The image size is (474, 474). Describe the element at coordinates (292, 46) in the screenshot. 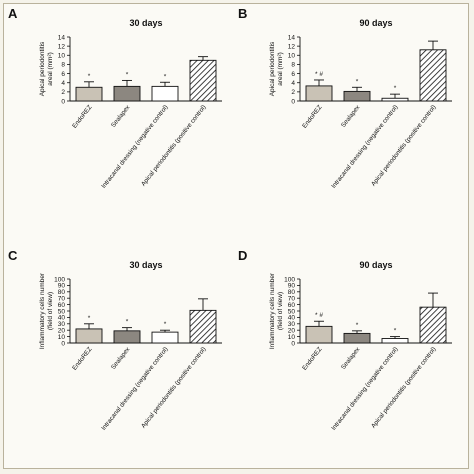

I see `y-tick-label: 12` at that location.